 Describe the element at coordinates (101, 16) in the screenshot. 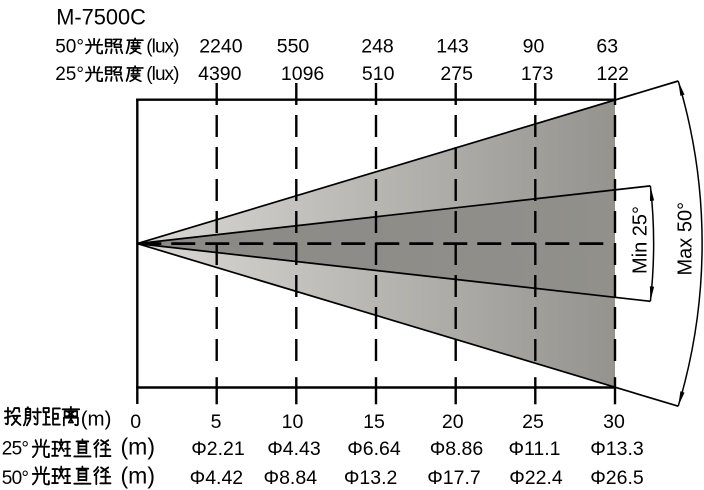

I see `svg-text: M-7500C` at that location.